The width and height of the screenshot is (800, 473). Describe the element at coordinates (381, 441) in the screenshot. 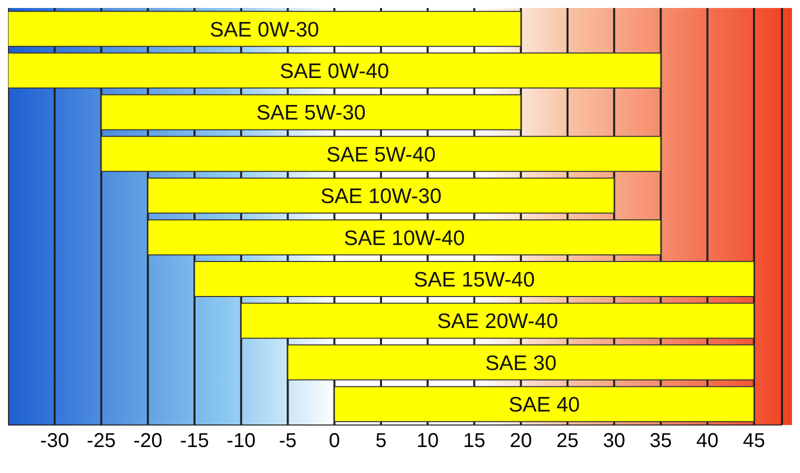

I see `x-tick-label: 5` at that location.